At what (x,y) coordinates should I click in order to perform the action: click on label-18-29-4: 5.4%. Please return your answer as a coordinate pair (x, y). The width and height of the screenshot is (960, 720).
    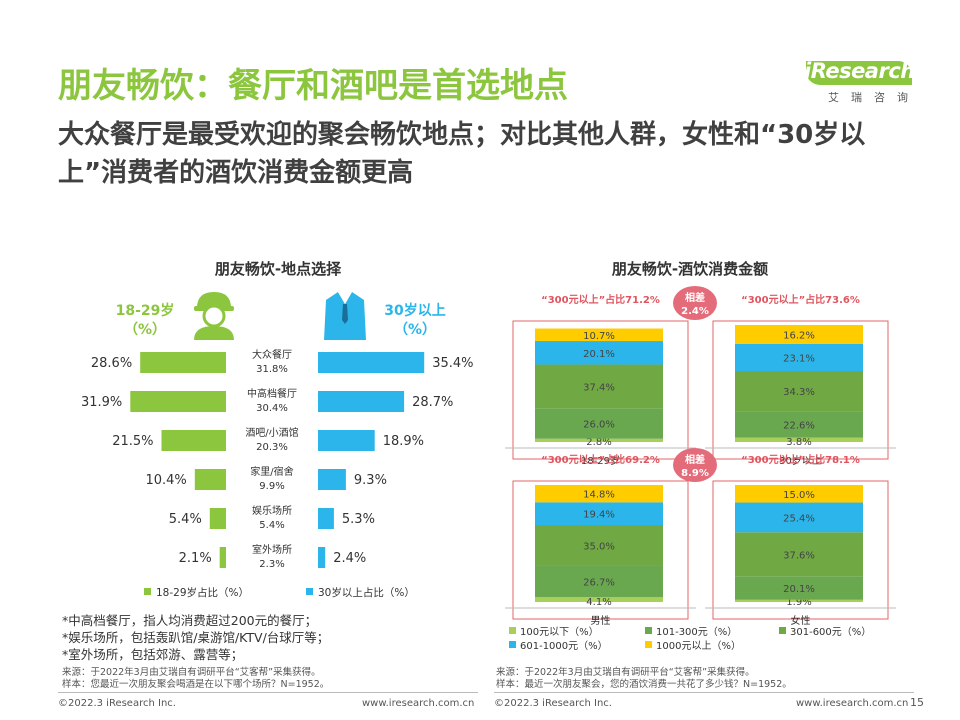
    Looking at the image, I should click on (185, 519).